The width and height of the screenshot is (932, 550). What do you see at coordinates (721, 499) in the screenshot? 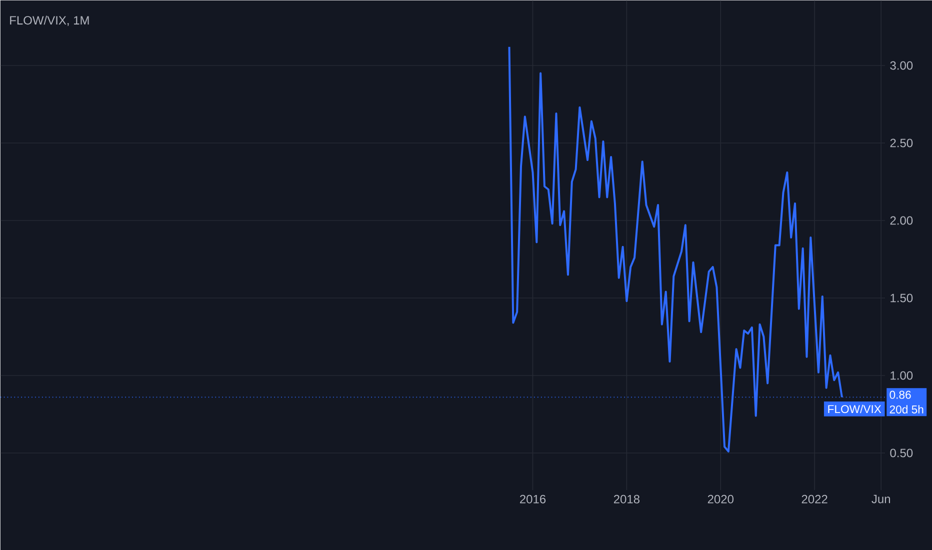
I see `x-tick-label: 2020` at bounding box center [721, 499].